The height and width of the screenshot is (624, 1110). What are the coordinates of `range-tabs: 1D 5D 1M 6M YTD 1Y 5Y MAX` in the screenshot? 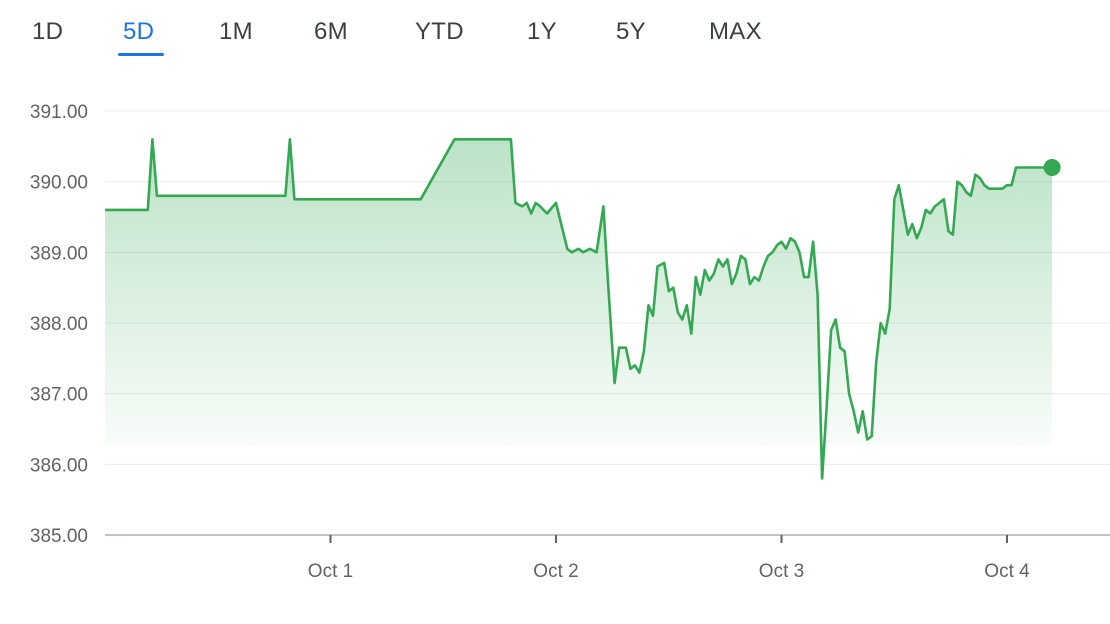 It's located at (555, 30).